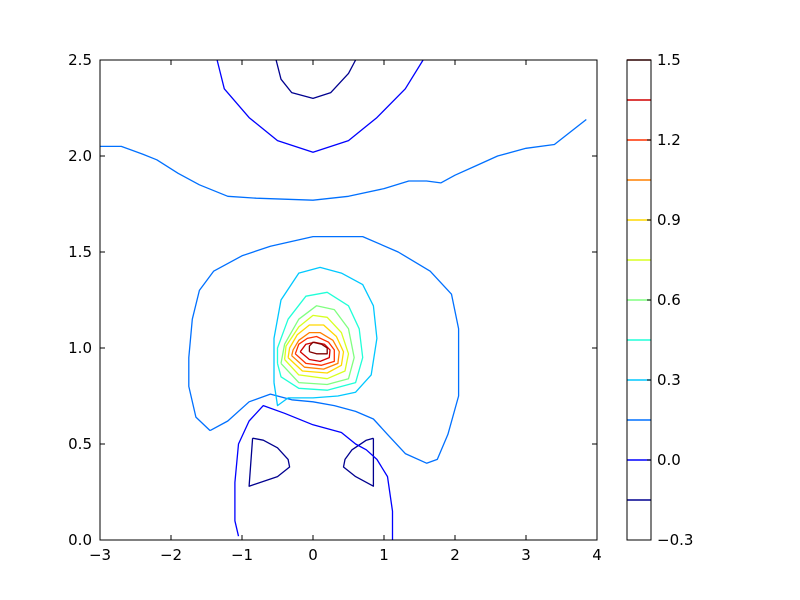  Describe the element at coordinates (526, 555) in the screenshot. I see `x-tick-label: 3` at that location.